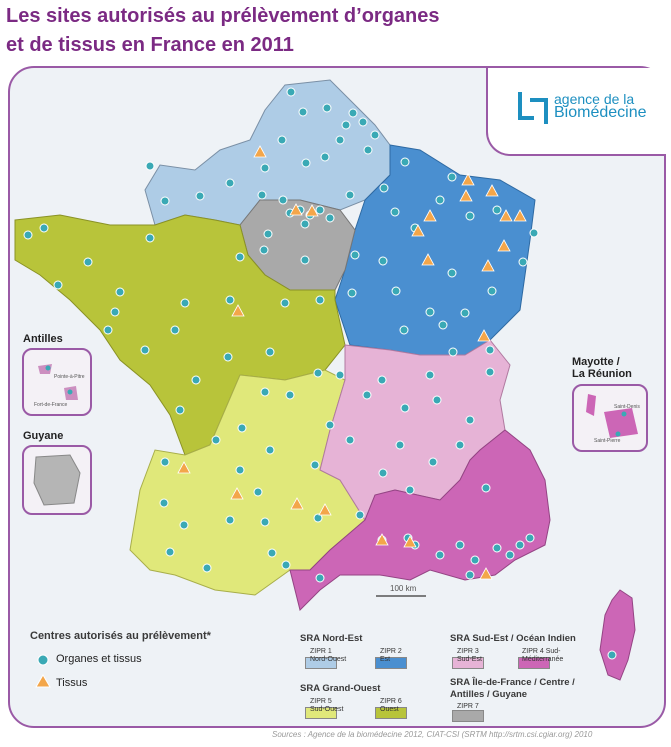  What do you see at coordinates (120, 636) in the screenshot?
I see `legend-heading: Centres autorisés au prélèvement*` at bounding box center [120, 636].